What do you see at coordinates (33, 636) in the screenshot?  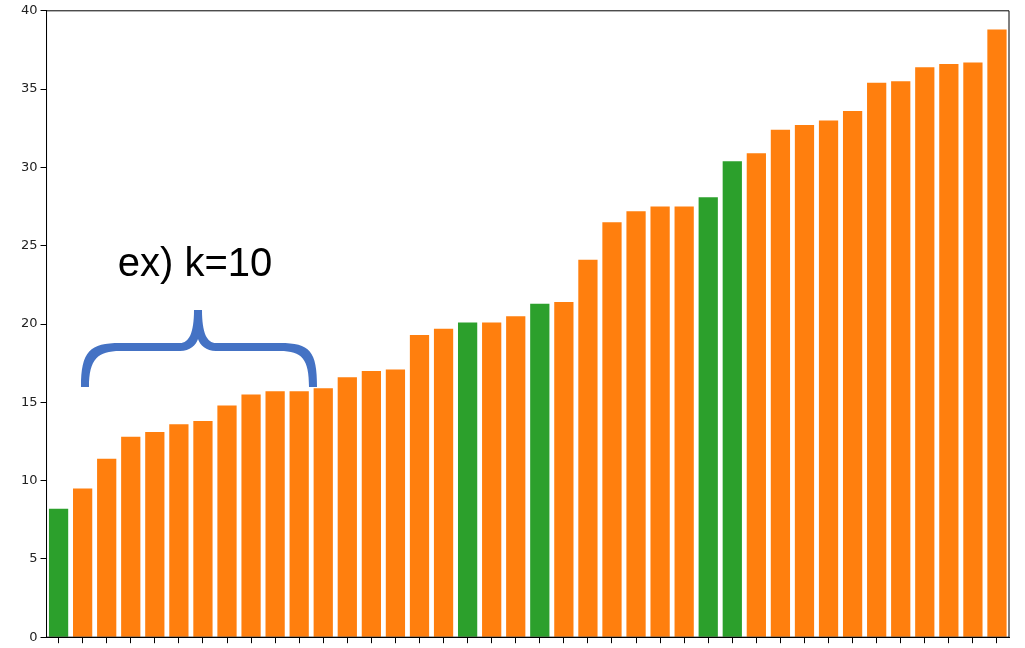 I see `y-tick-label: 0` at bounding box center [33, 636].